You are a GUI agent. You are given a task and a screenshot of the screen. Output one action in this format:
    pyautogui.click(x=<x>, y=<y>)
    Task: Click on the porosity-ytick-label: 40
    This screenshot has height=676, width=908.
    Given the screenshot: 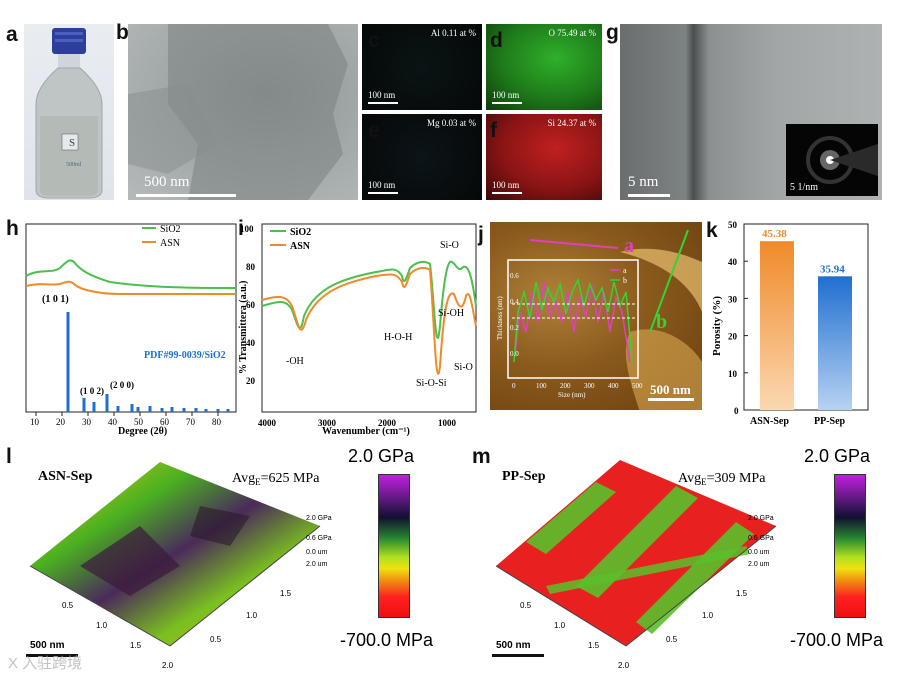 What is the action you would take?
    pyautogui.click(x=733, y=262)
    